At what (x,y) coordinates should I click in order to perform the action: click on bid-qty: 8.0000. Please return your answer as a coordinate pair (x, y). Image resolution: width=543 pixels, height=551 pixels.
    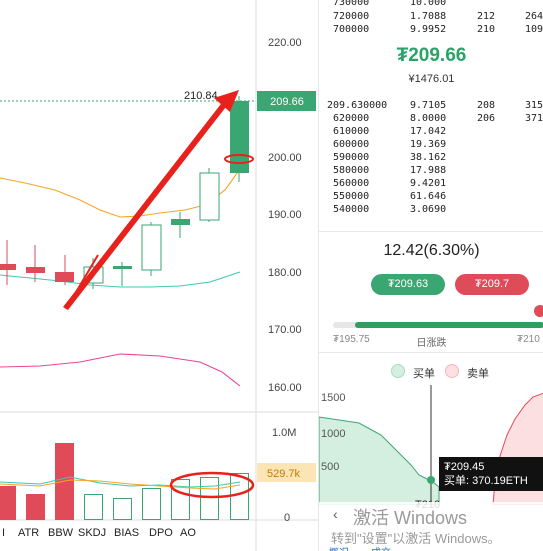
    Looking at the image, I should click on (428, 118).